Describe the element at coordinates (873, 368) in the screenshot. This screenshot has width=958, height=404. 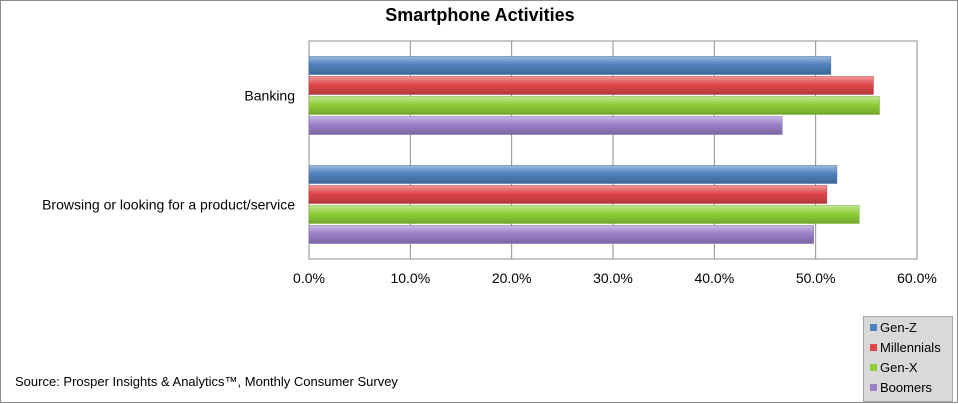
I see `legend-swatch-gen-x` at that location.